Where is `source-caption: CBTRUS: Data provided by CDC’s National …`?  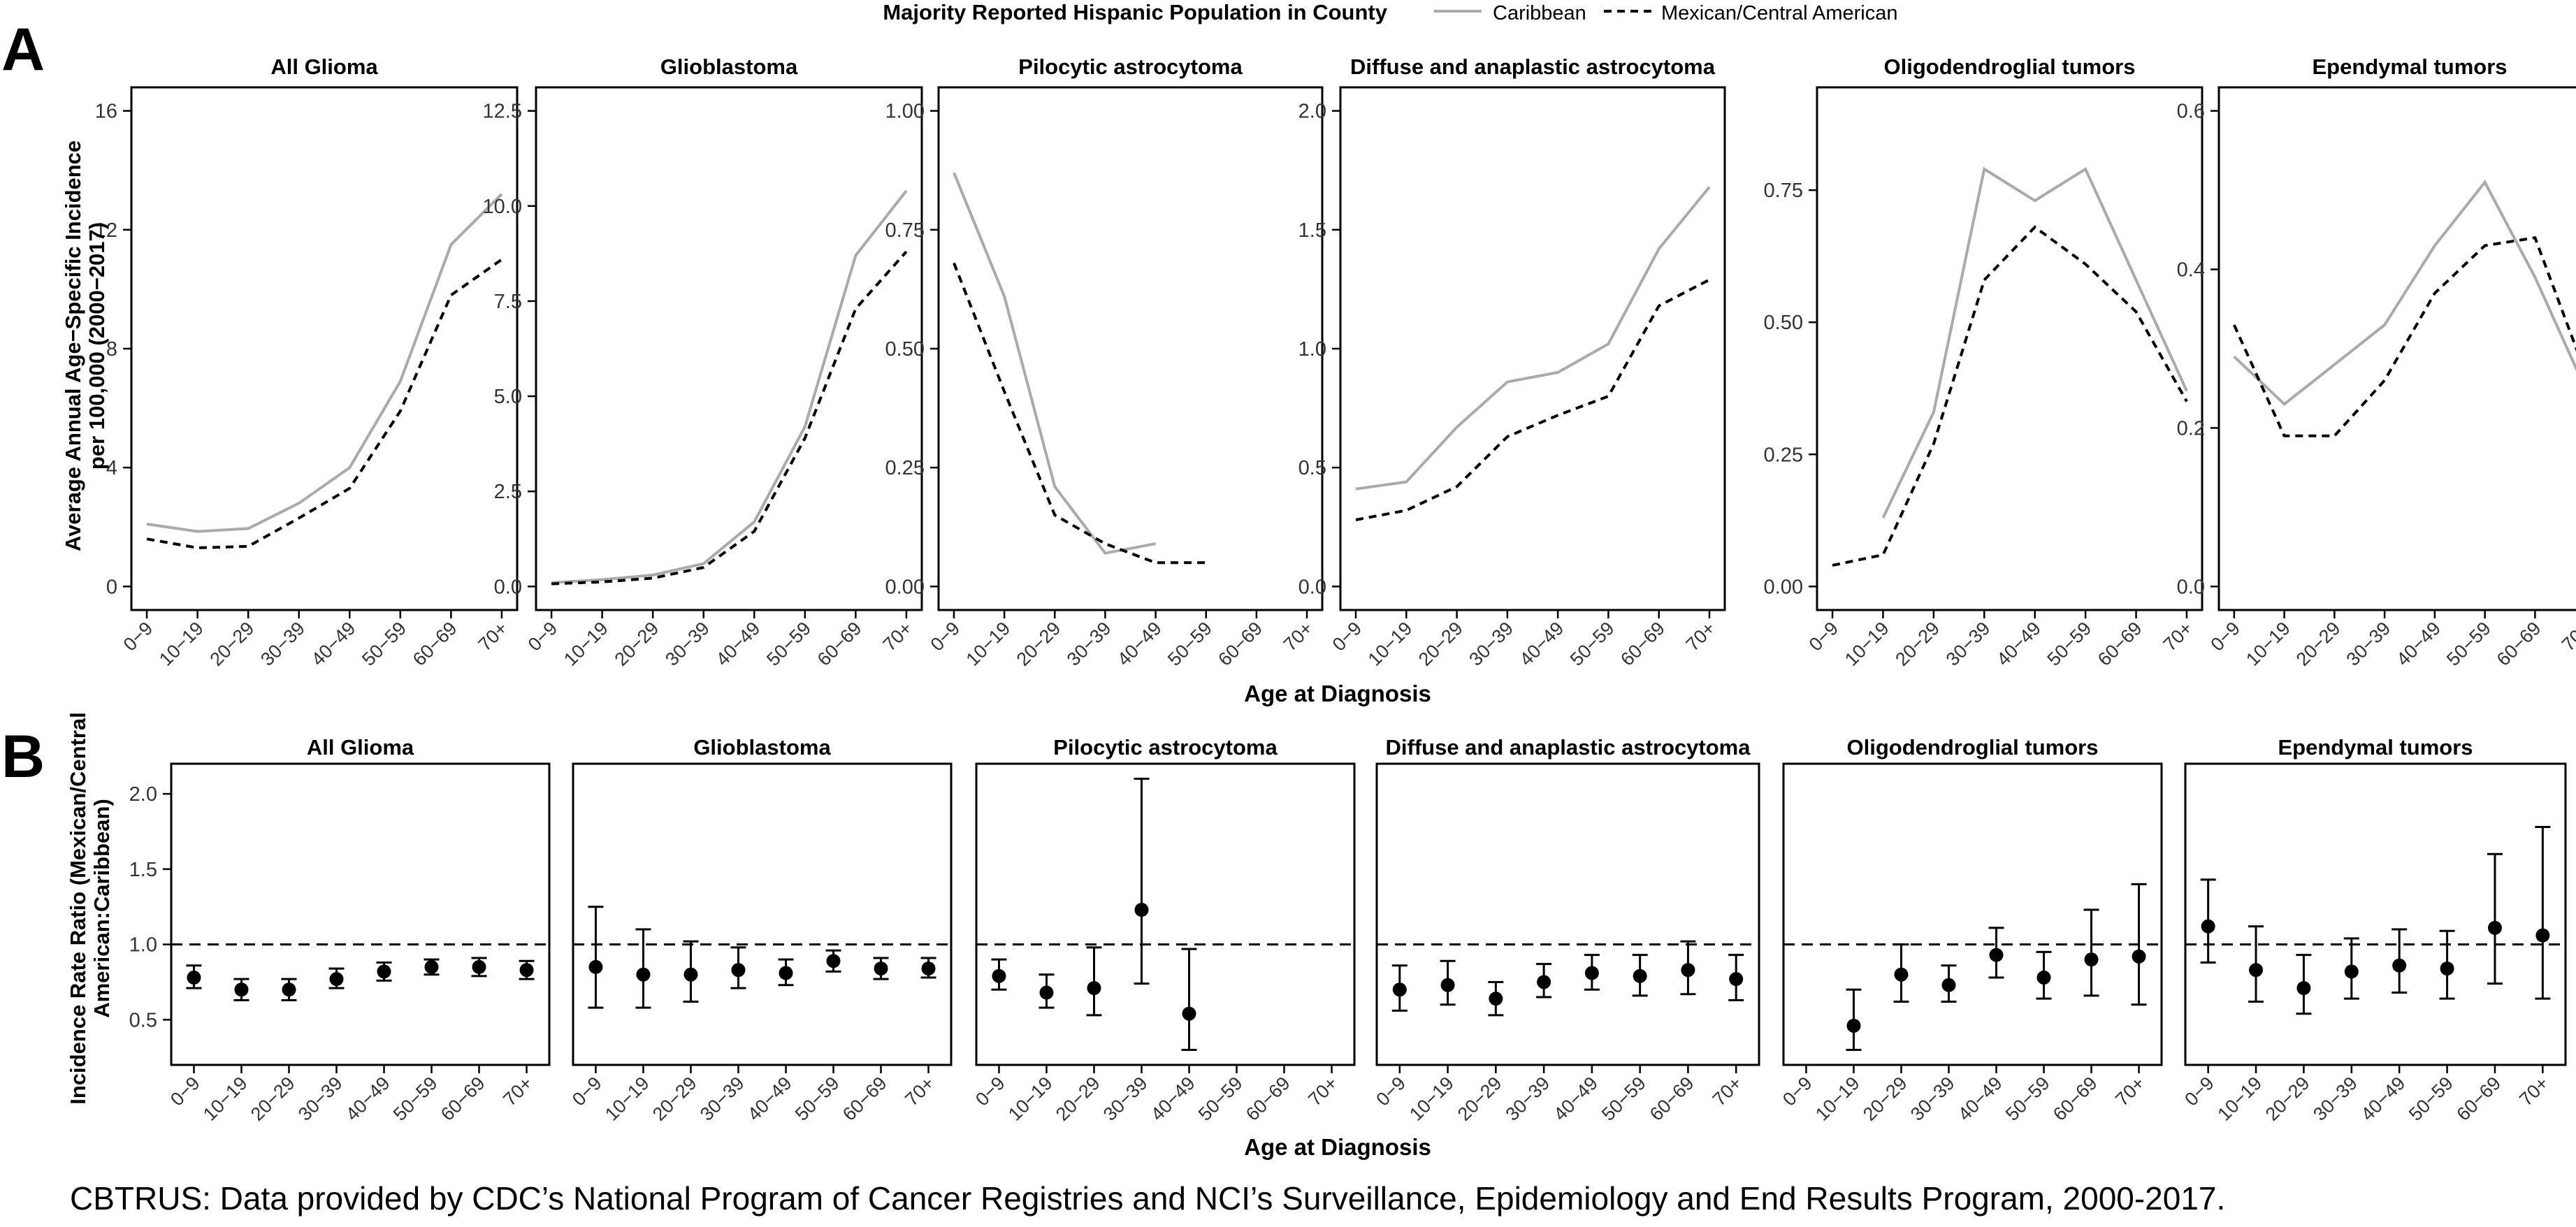 source-caption: CBTRUS: Data provided by CDC’s National … is located at coordinates (1148, 1198).